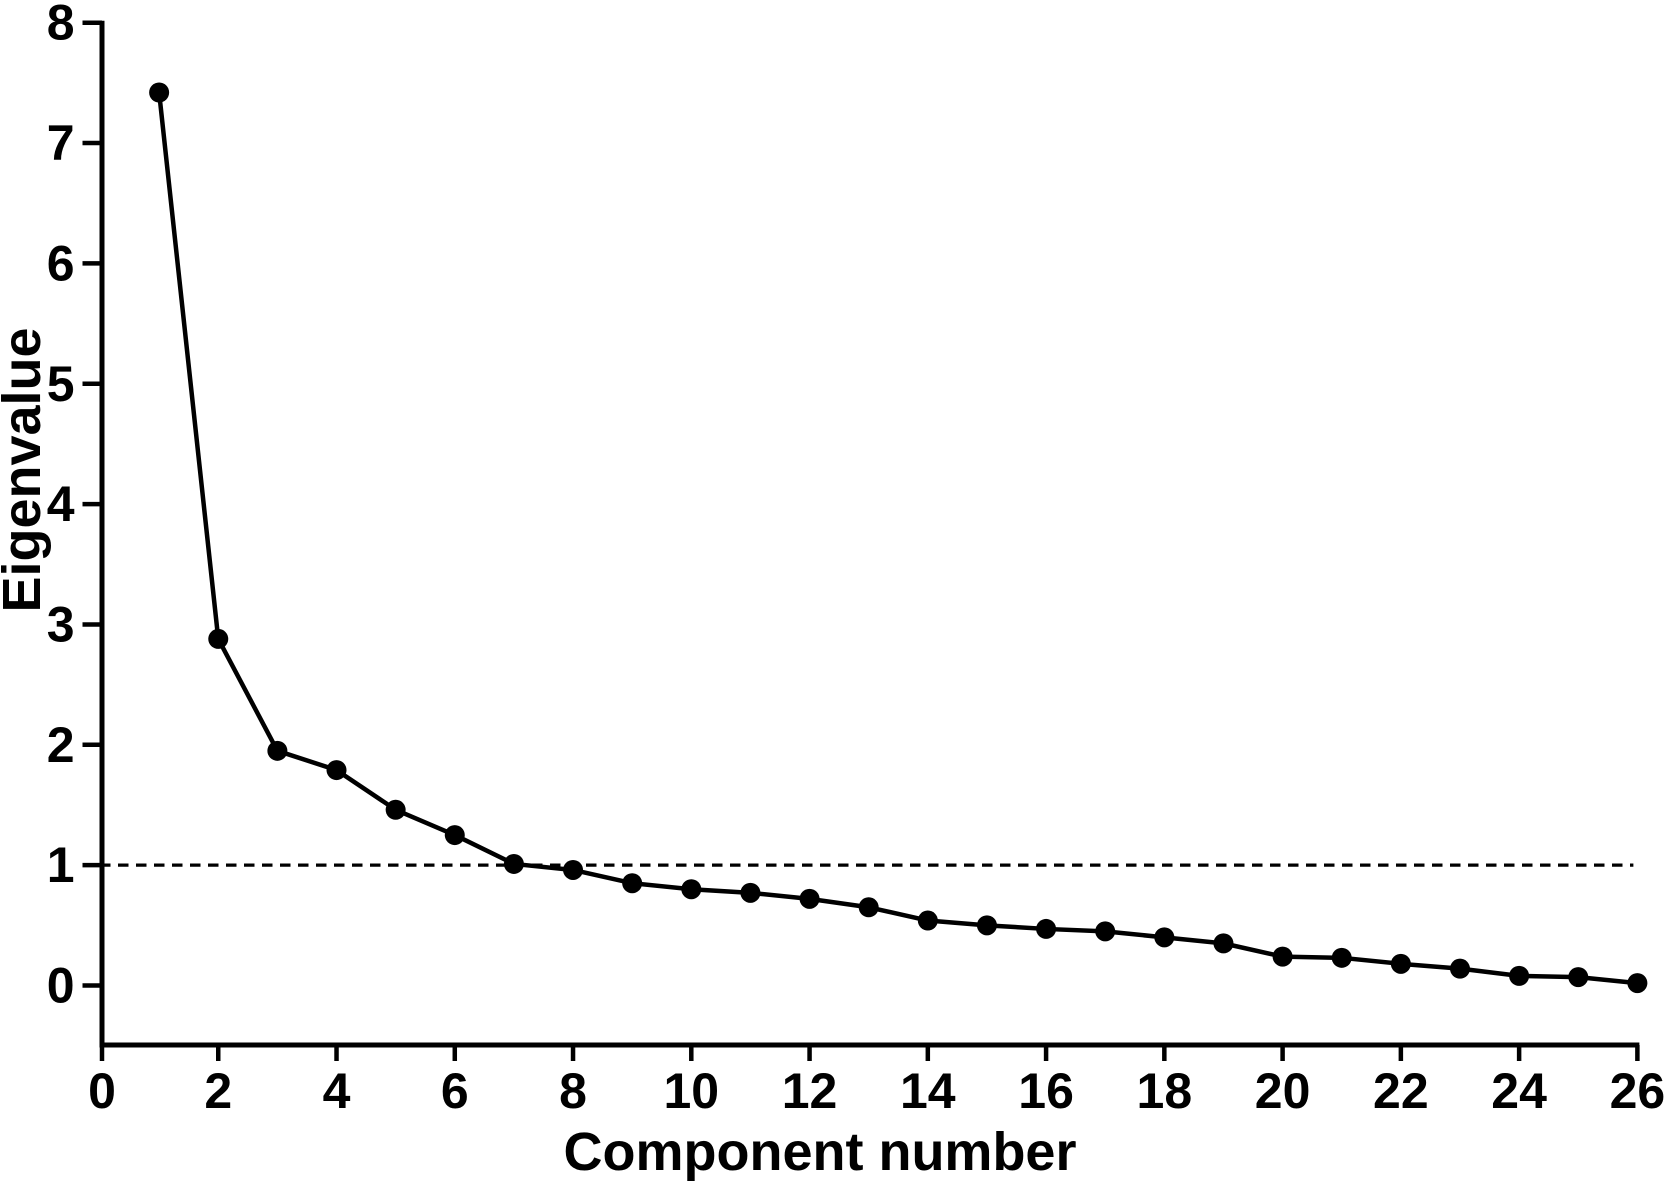  What do you see at coordinates (102, 1091) in the screenshot?
I see `x-tick-label: 0` at bounding box center [102, 1091].